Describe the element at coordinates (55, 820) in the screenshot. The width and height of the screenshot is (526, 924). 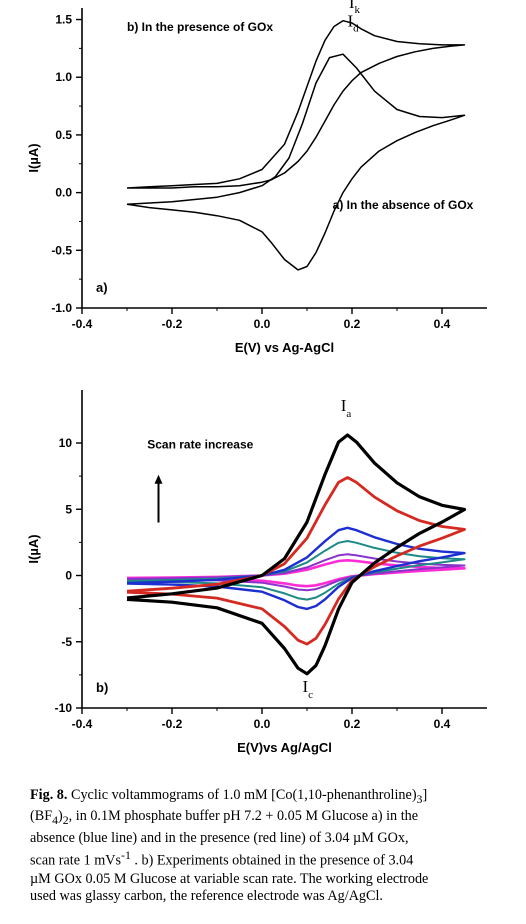
I see `caption-line-2-sub-1: 4` at that location.